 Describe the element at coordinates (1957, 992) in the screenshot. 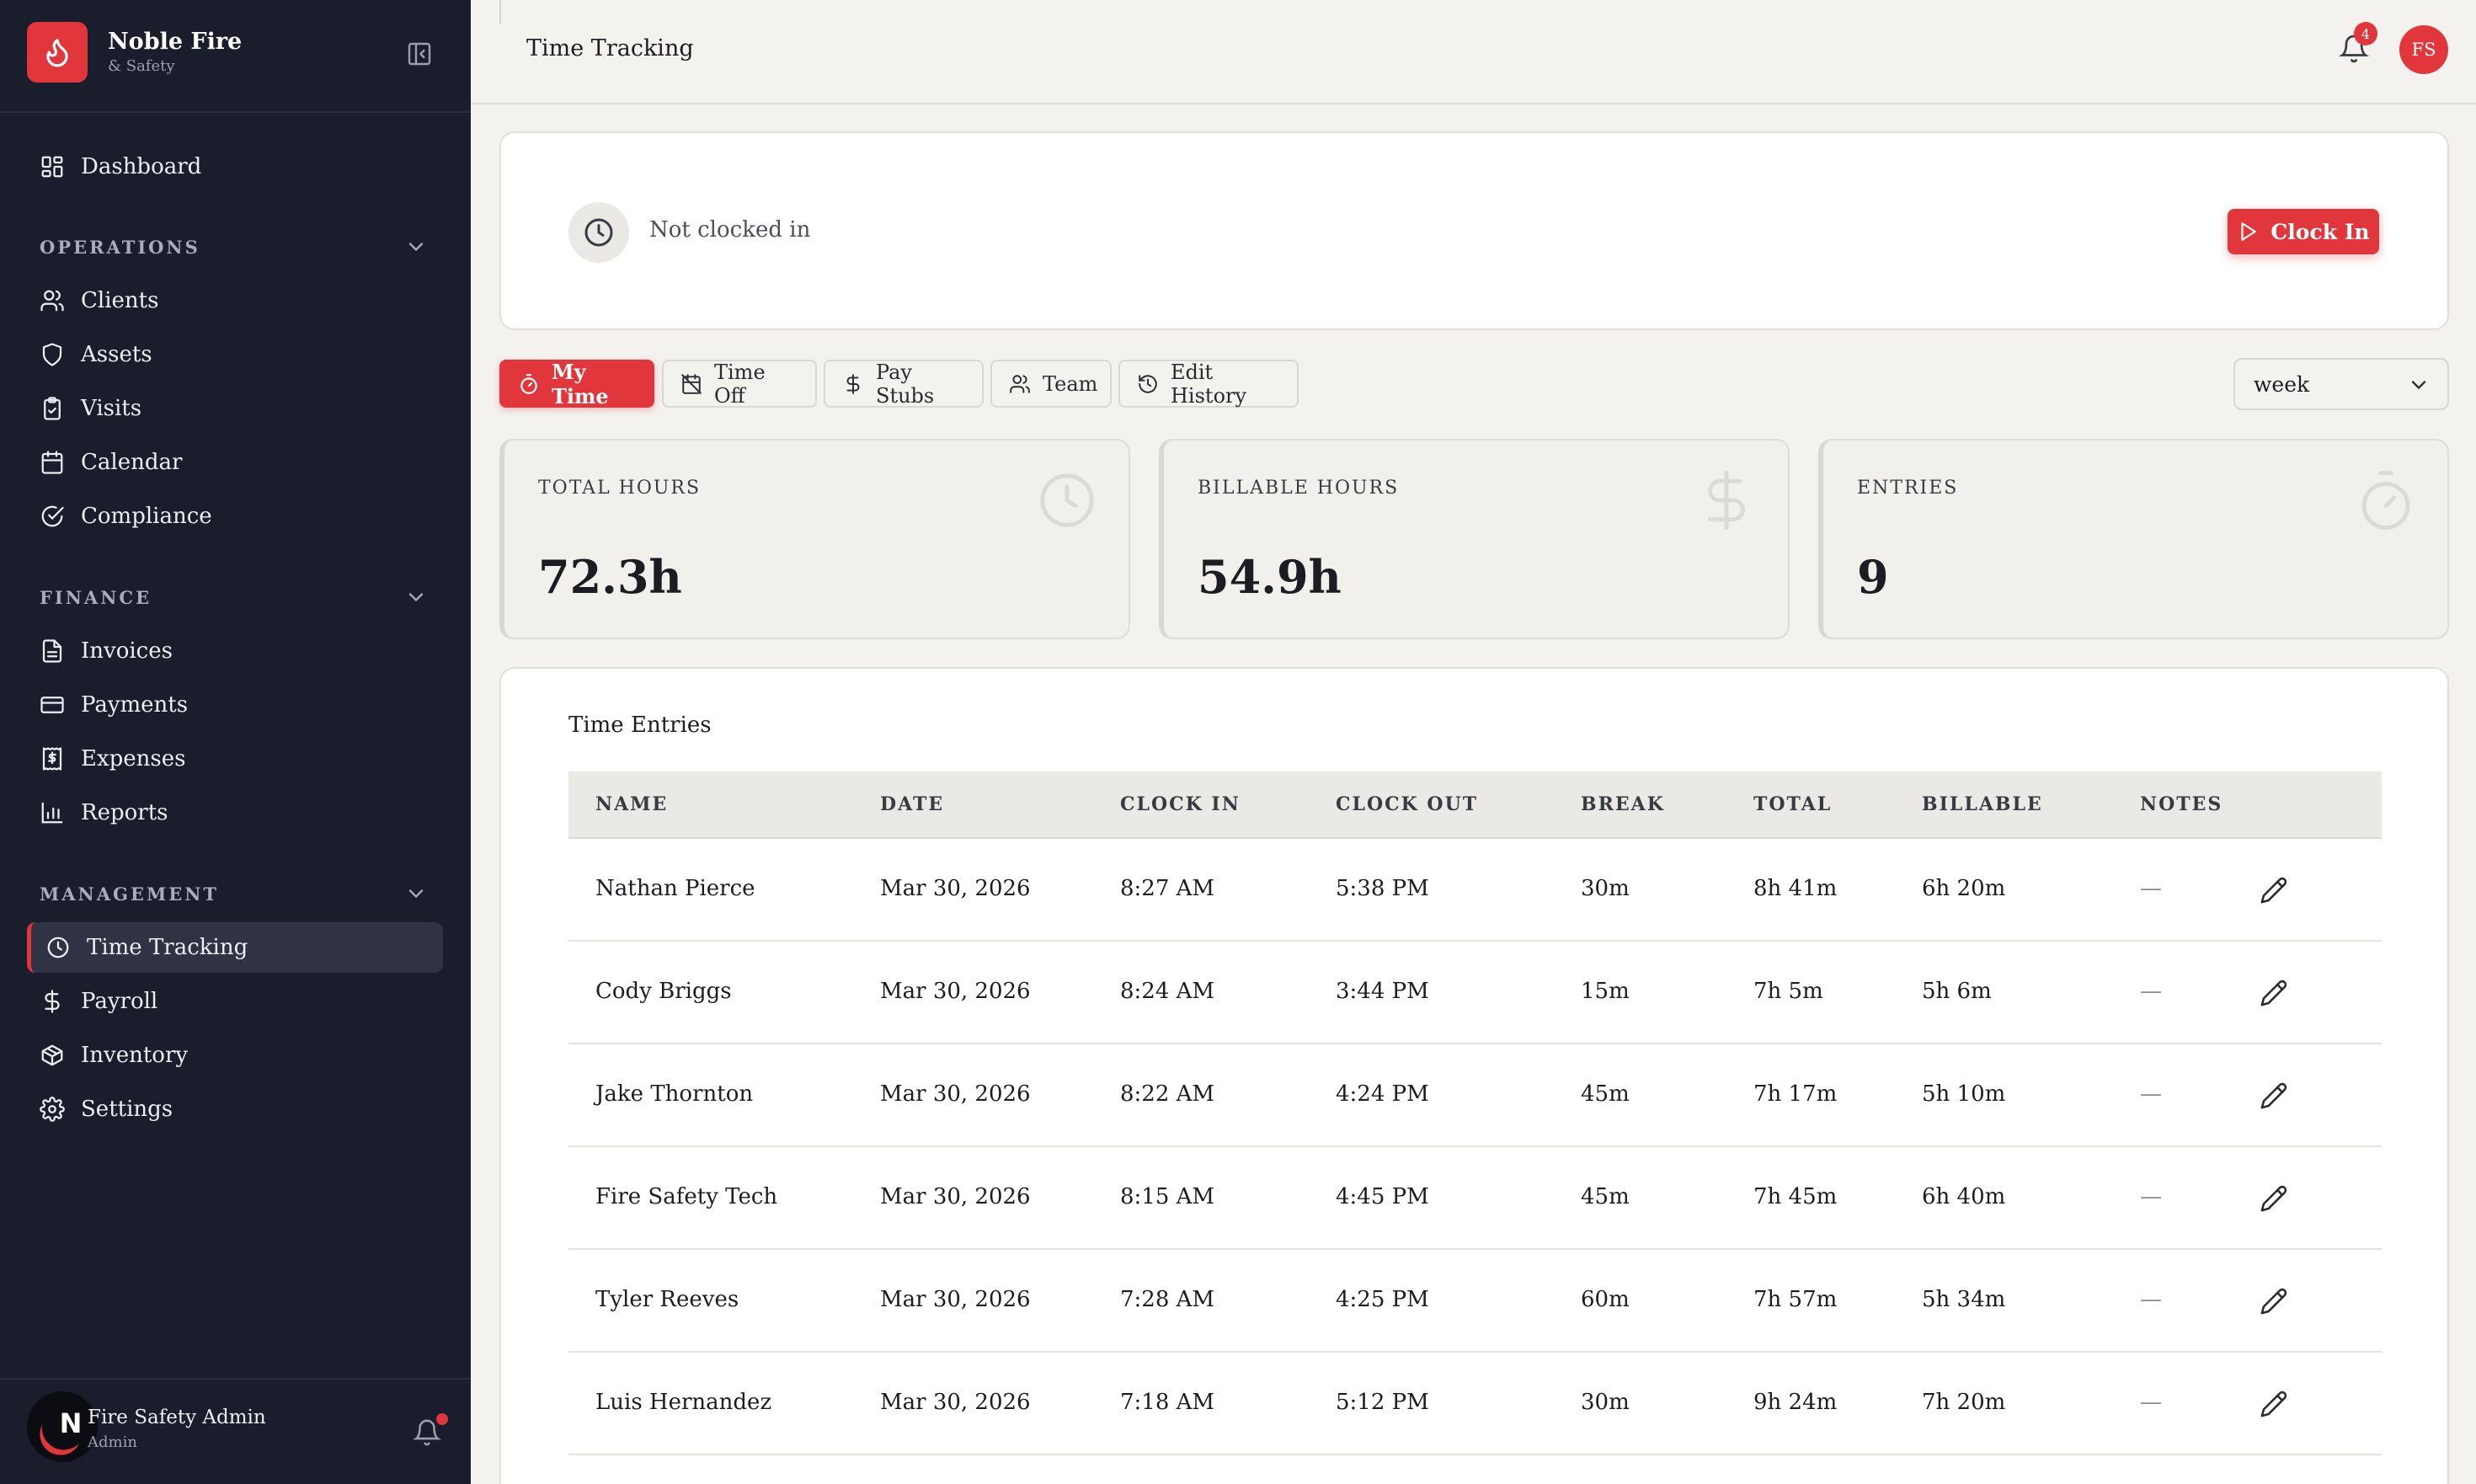

I see `billable-cell: 5h 6m` at that location.